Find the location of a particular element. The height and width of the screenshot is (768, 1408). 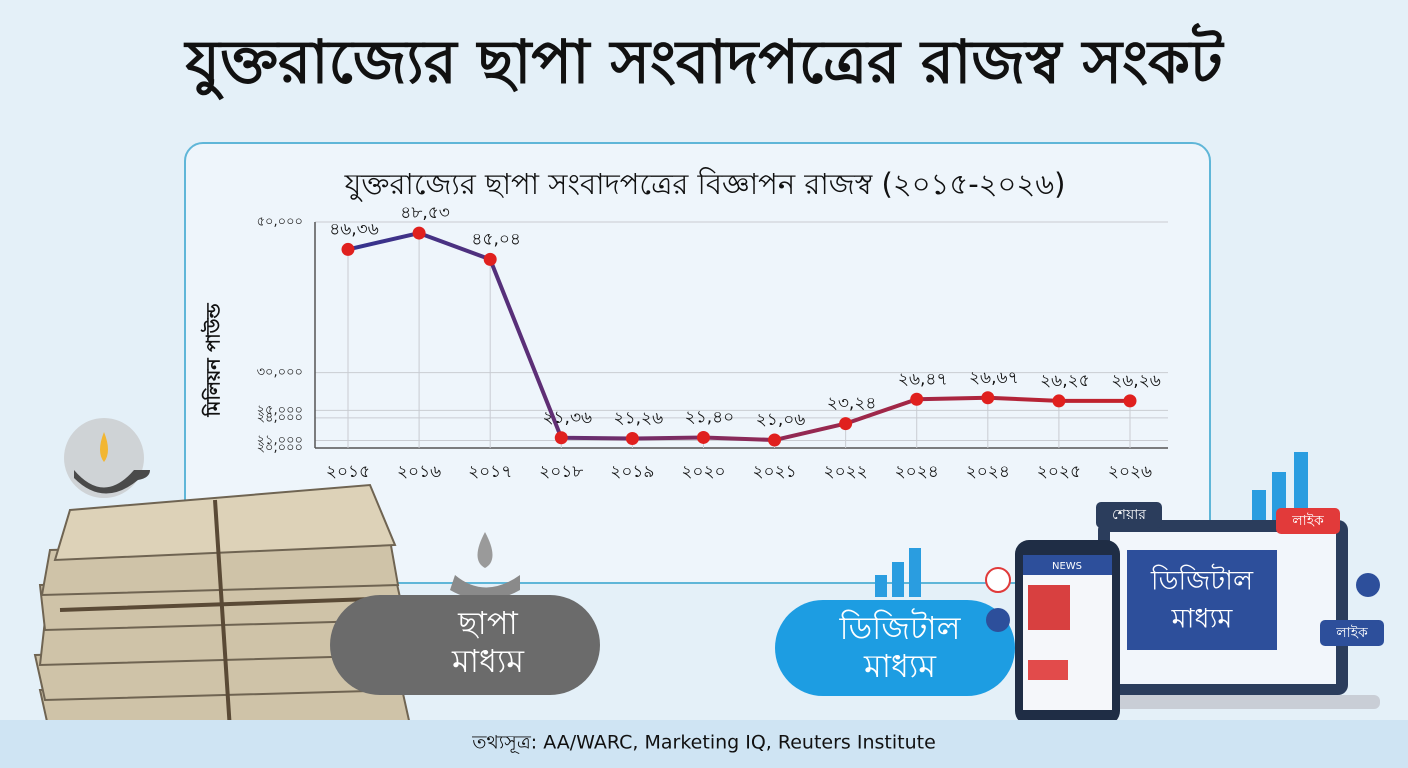

digital-label: মাধ্যম is located at coordinates (900, 666).